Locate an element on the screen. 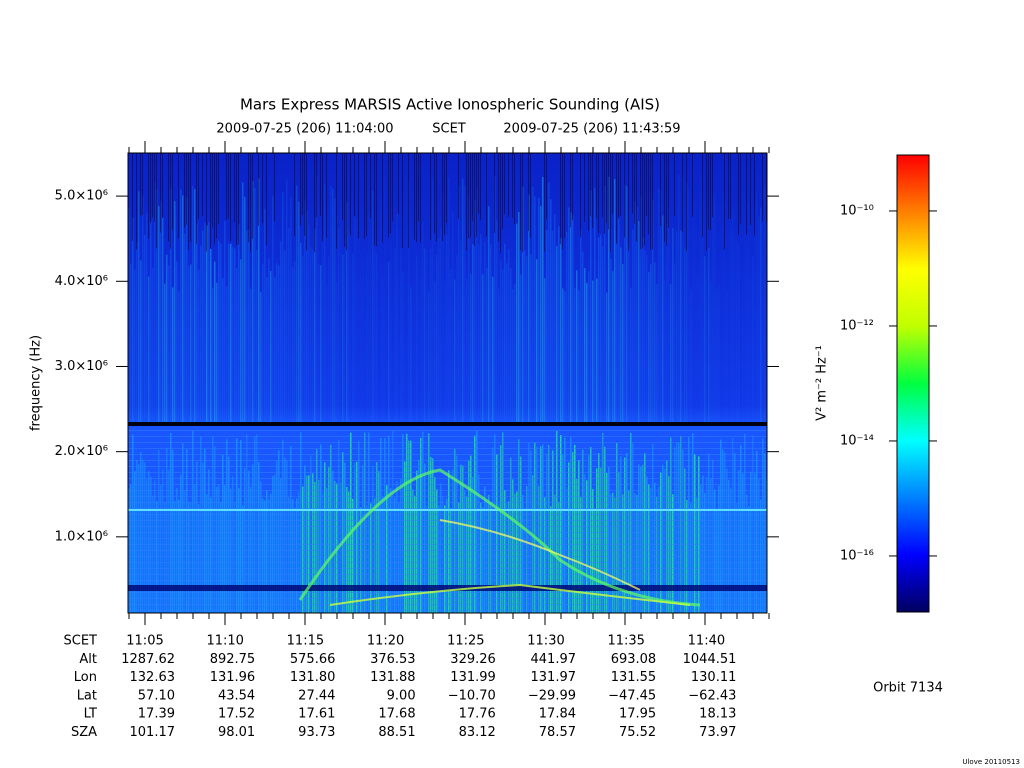  time-tick-label: 11:20 is located at coordinates (385, 641).